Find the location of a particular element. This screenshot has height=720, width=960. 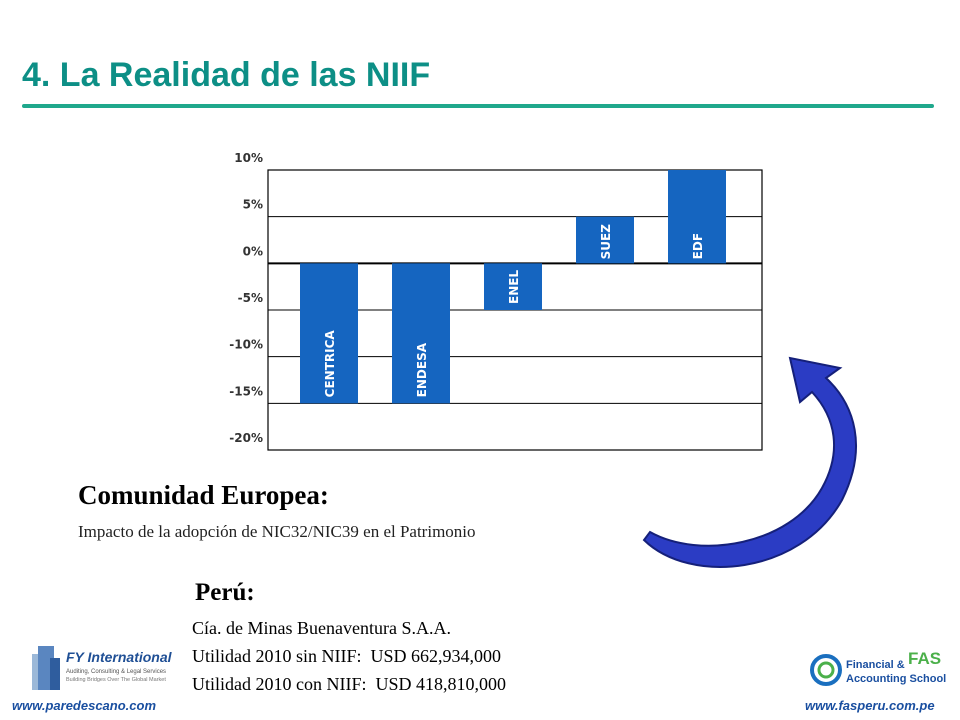

fy-logo-name: FY International is located at coordinates (119, 657).